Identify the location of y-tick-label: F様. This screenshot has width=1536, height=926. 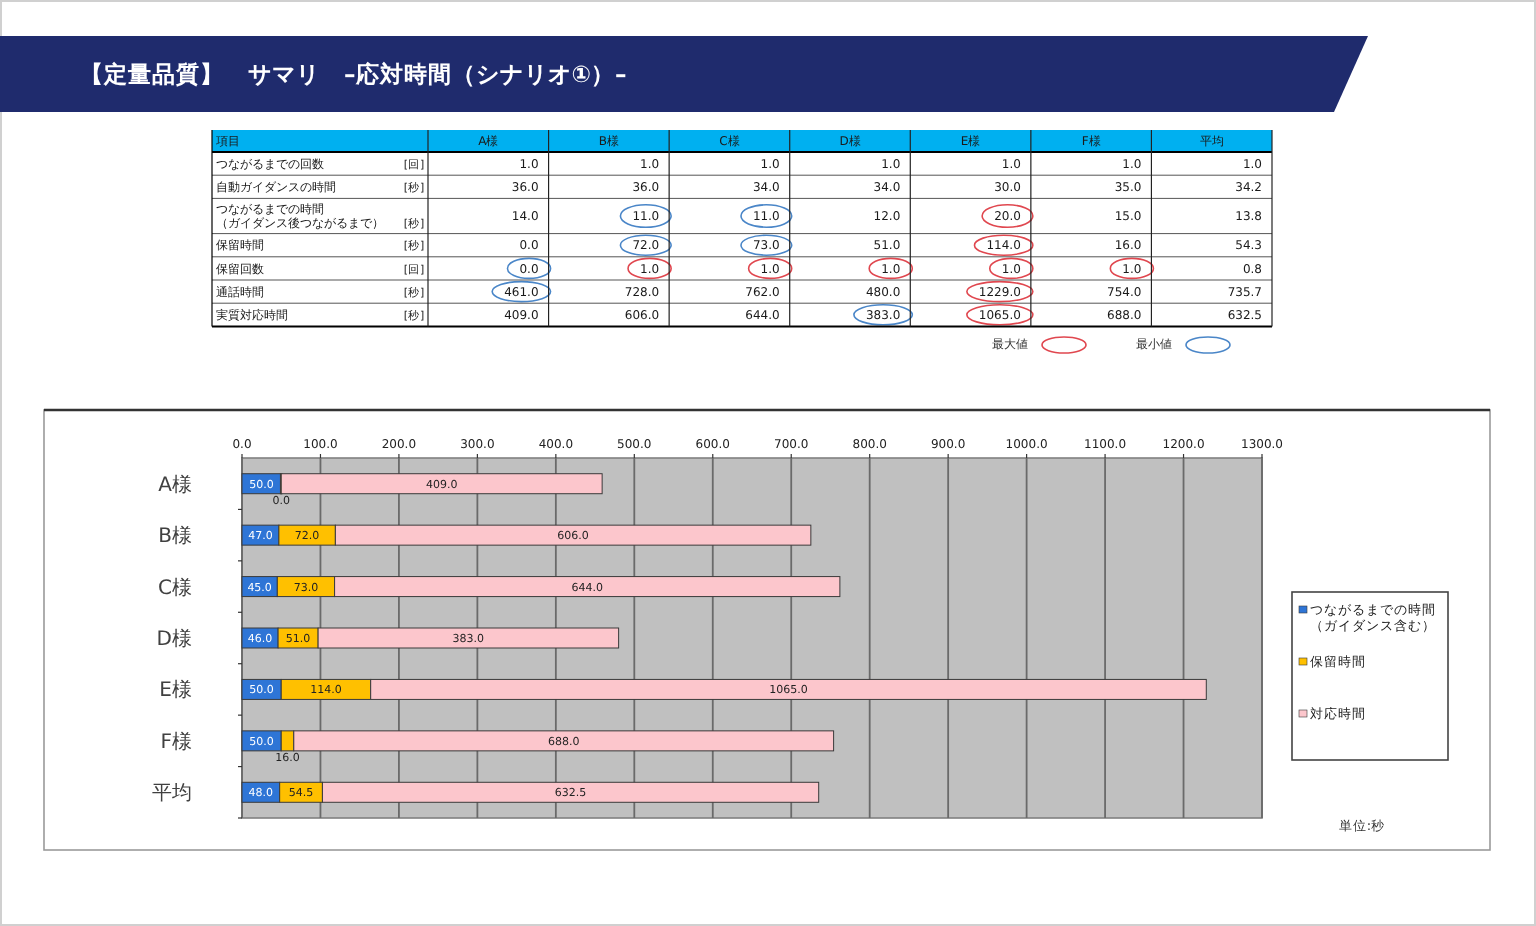
(176, 741).